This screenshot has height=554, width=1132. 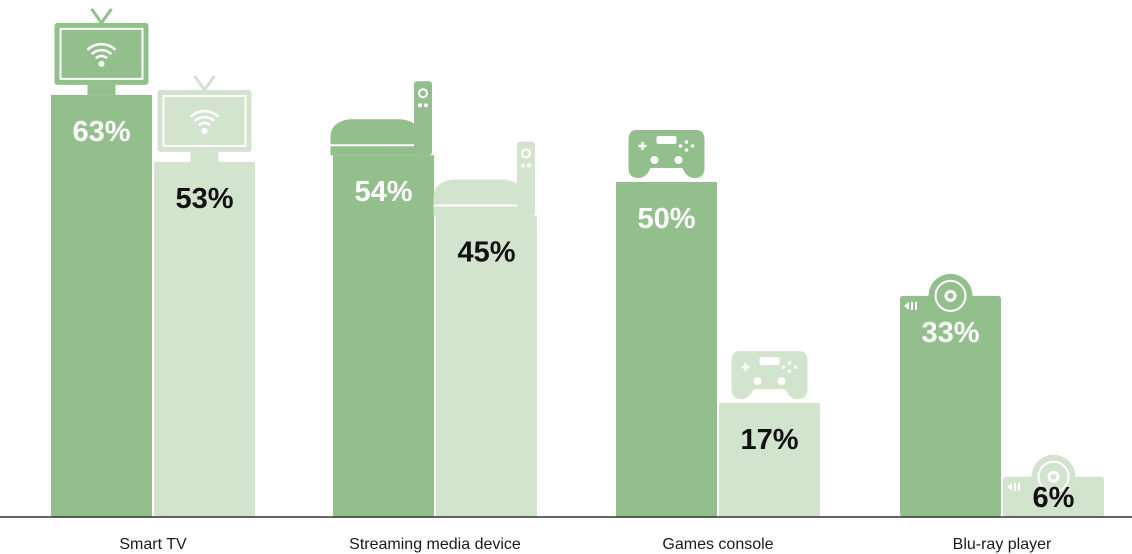 I want to click on value-label-smart-tv-series-2: 53%, so click(x=204, y=199).